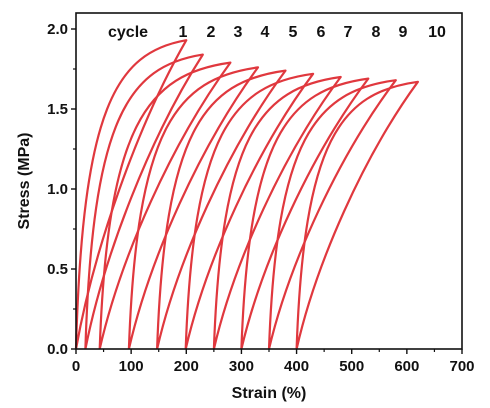 This screenshot has width=490, height=408. I want to click on x-tick-label: 0, so click(76, 366).